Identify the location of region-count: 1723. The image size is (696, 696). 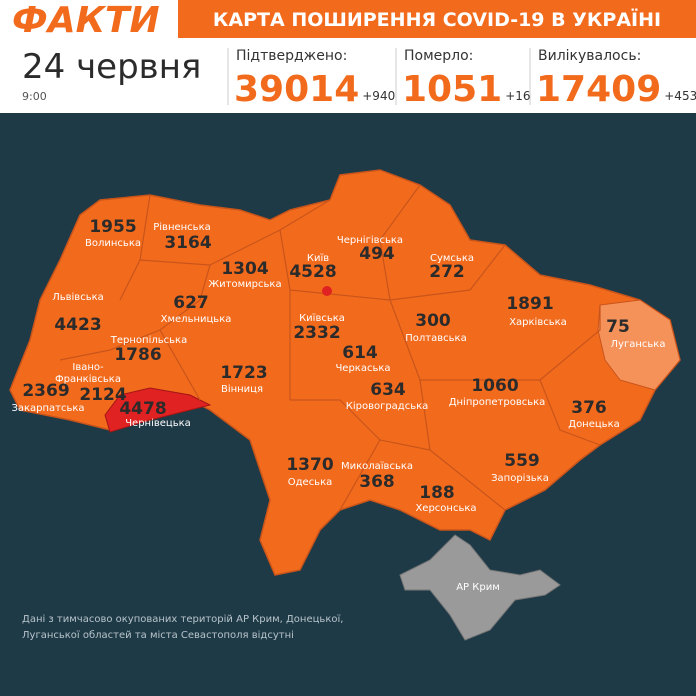
(243, 373).